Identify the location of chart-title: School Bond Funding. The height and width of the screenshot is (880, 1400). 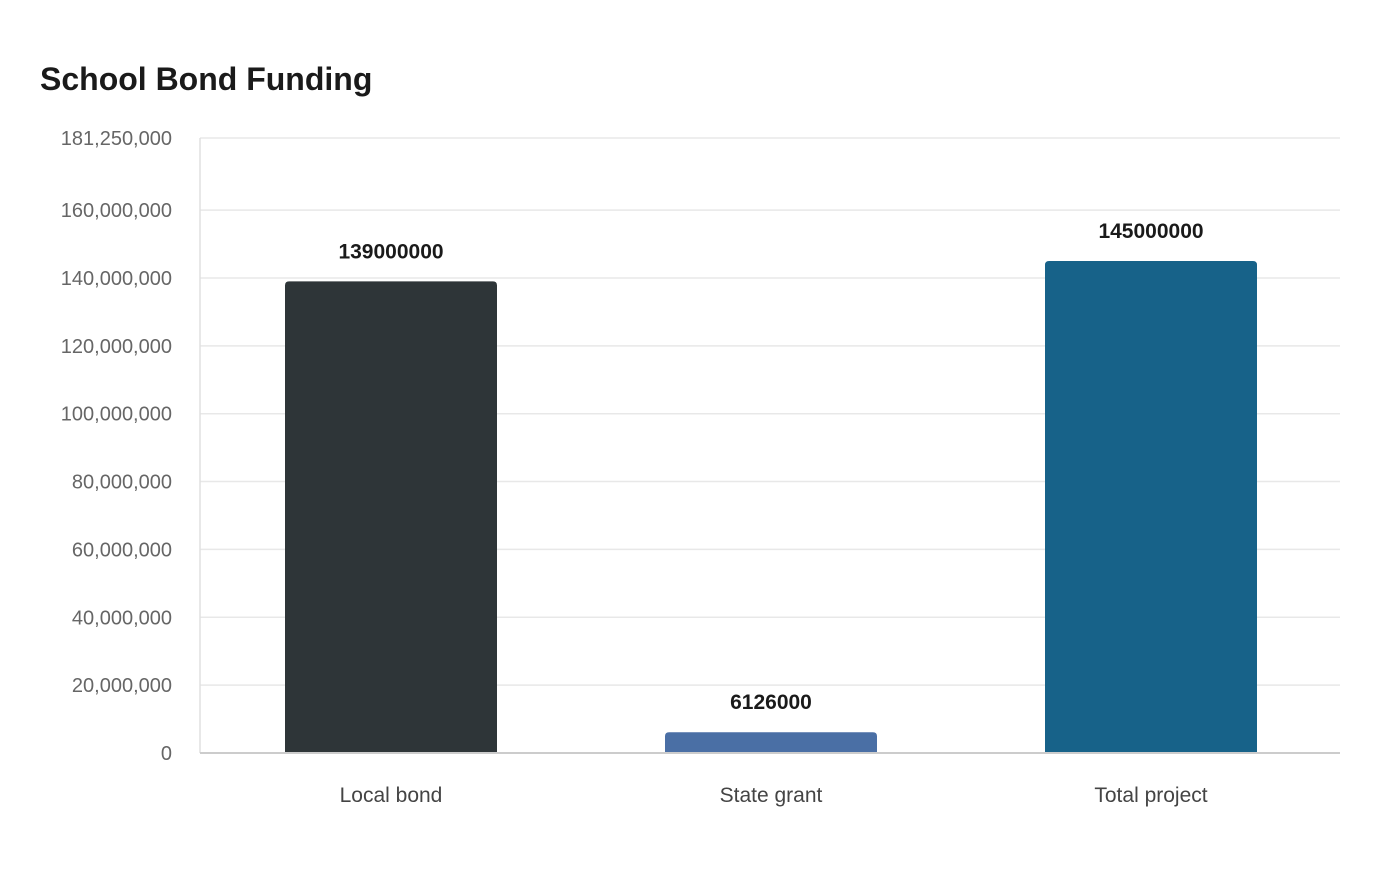
(206, 79).